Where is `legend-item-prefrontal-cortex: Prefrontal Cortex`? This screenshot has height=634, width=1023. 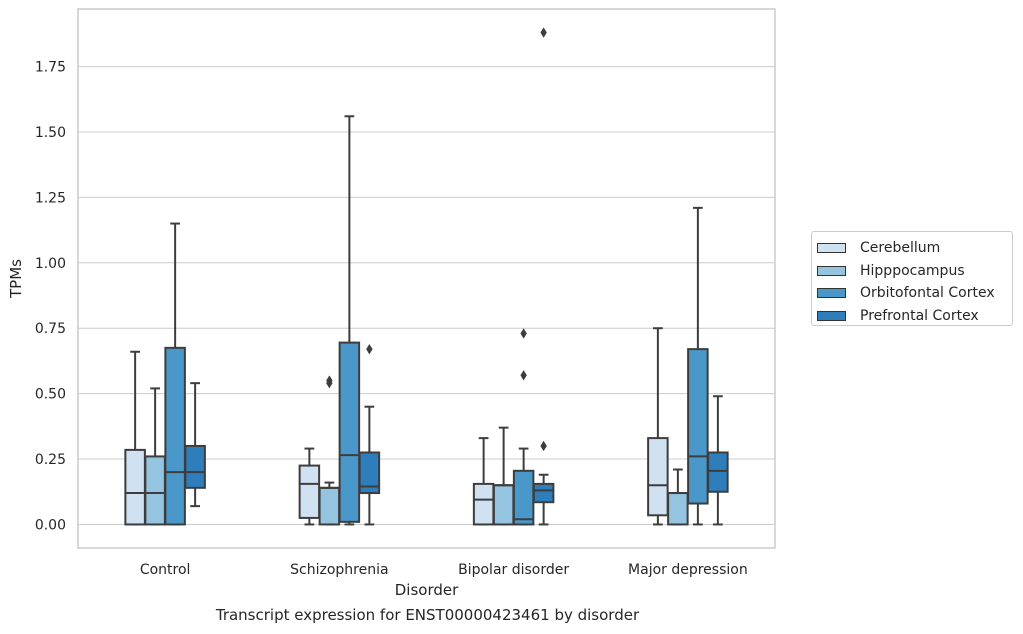 legend-item-prefrontal-cortex: Prefrontal Cortex is located at coordinates (914, 316).